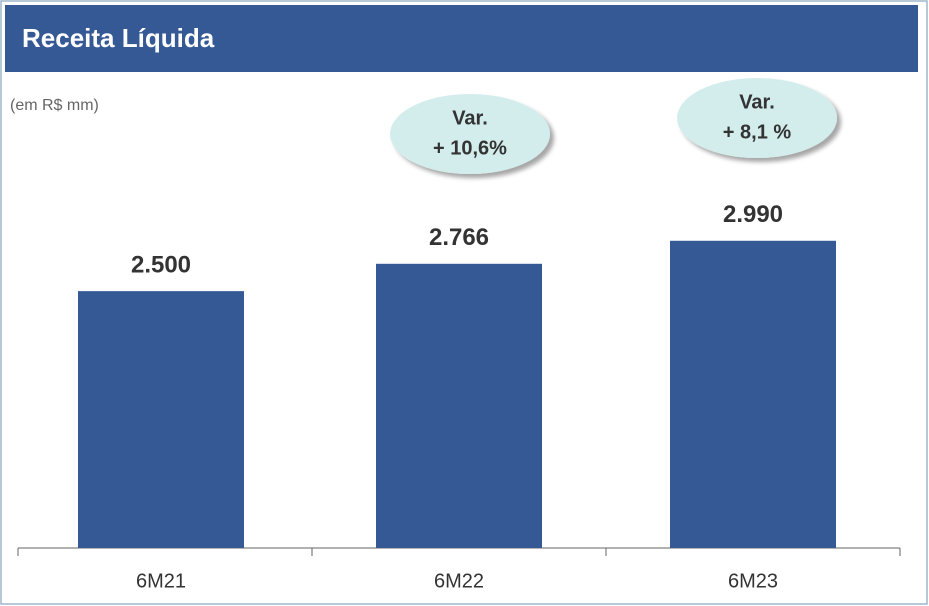 The image size is (929, 606). I want to click on chart-title: Receita Líquida, so click(118, 38).